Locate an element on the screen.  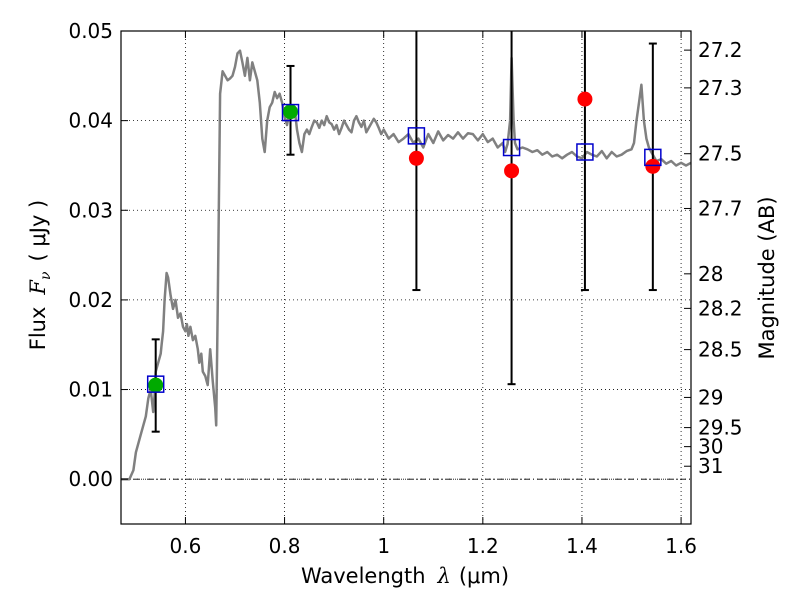
mag-tick-label: 30 is located at coordinates (710, 447).